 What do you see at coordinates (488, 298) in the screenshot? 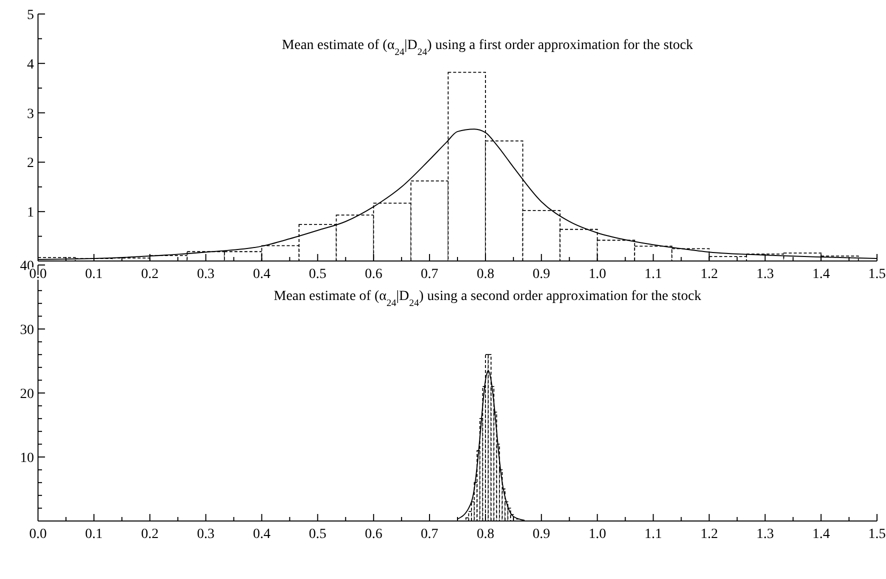
I see `text: Mean estimate of (α$_{24}$|D$_{24}$) using a second order approximation for the stock` at bounding box center [488, 298].